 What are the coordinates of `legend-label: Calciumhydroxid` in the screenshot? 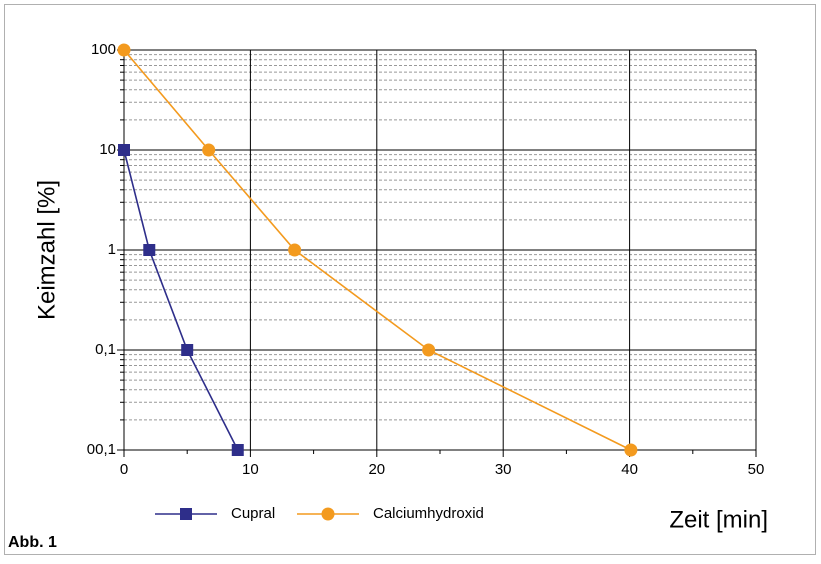 It's located at (428, 513).